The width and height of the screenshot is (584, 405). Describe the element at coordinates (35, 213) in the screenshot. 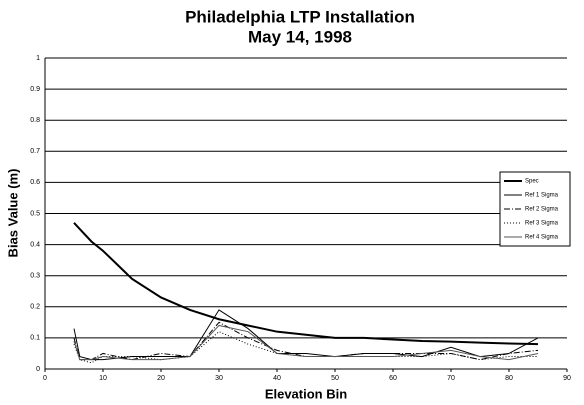

I see `y-tick-label: 0.5` at that location.